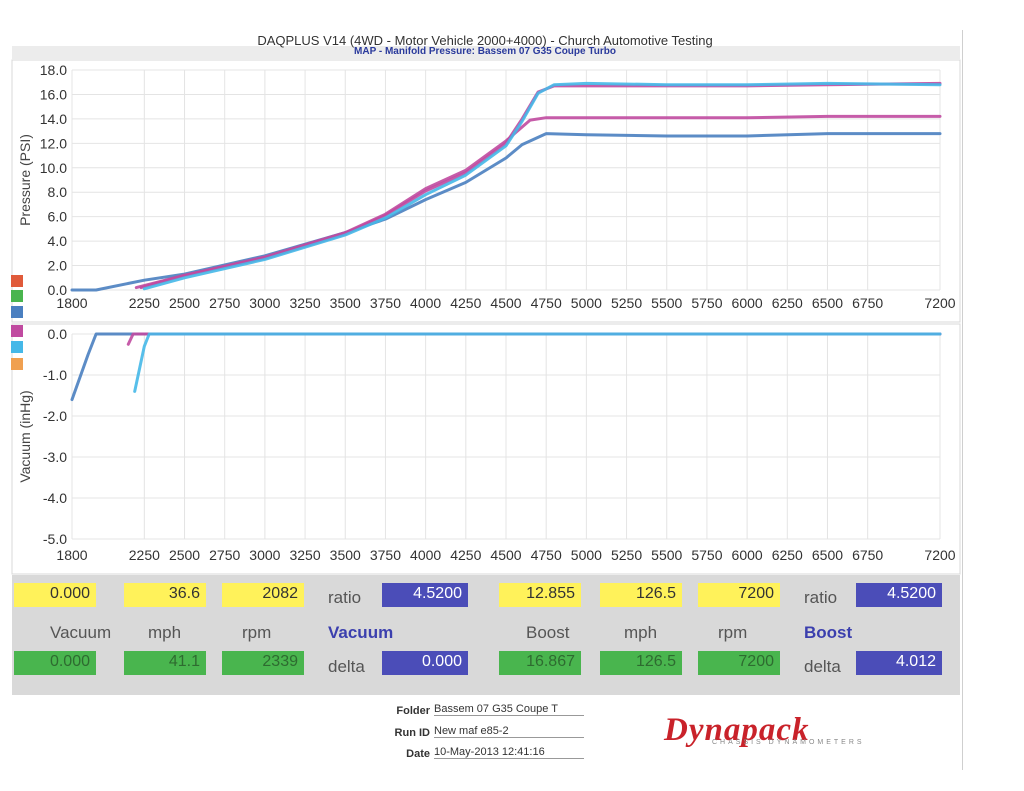 The image size is (1024, 791). I want to click on chart-1-x-tick: 5250, so click(626, 555).